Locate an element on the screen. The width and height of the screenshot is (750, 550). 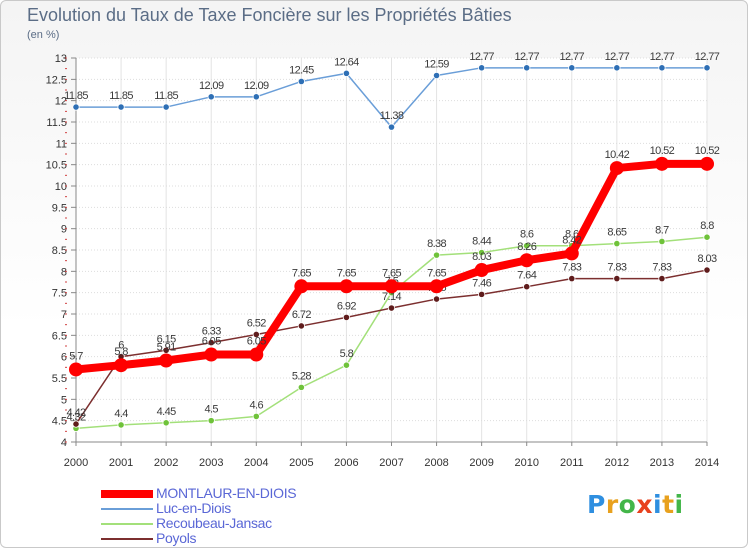
legend-item-luc-en-diois: Luc-en-Diois is located at coordinates (251, 508).